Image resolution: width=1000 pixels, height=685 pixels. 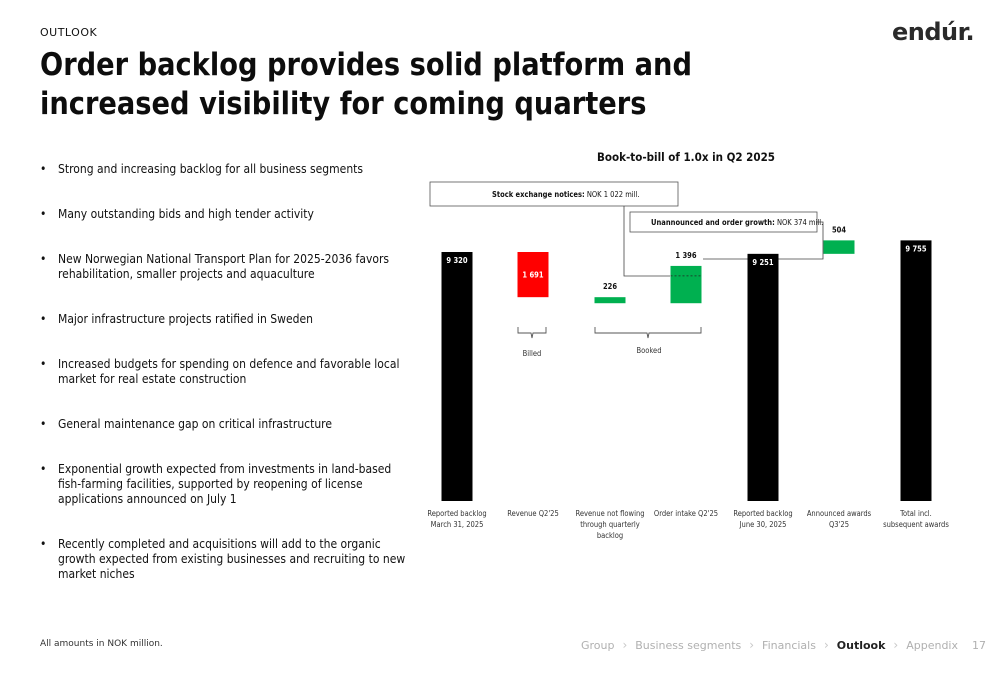 What do you see at coordinates (933, 32) in the screenshot?
I see `company-logo: endúr.` at bounding box center [933, 32].